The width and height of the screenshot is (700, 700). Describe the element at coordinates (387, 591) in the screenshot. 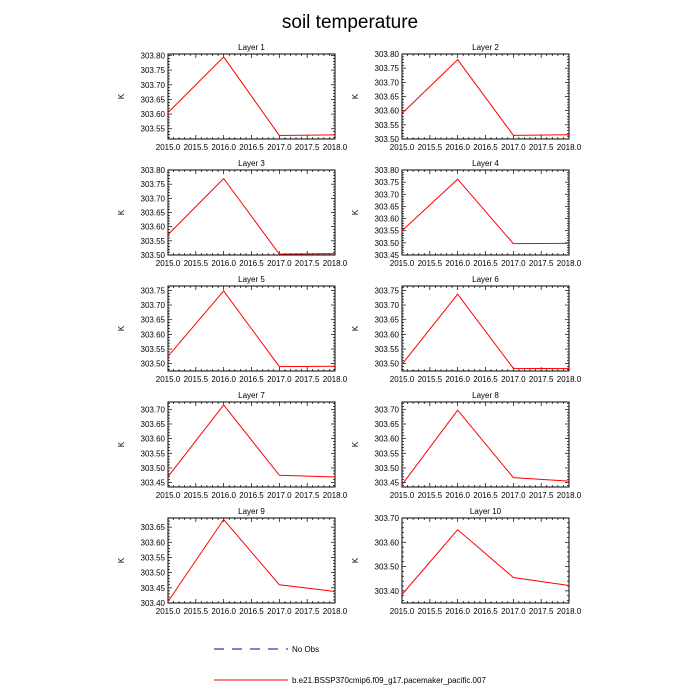

I see `y-tick-label: 303.40` at that location.